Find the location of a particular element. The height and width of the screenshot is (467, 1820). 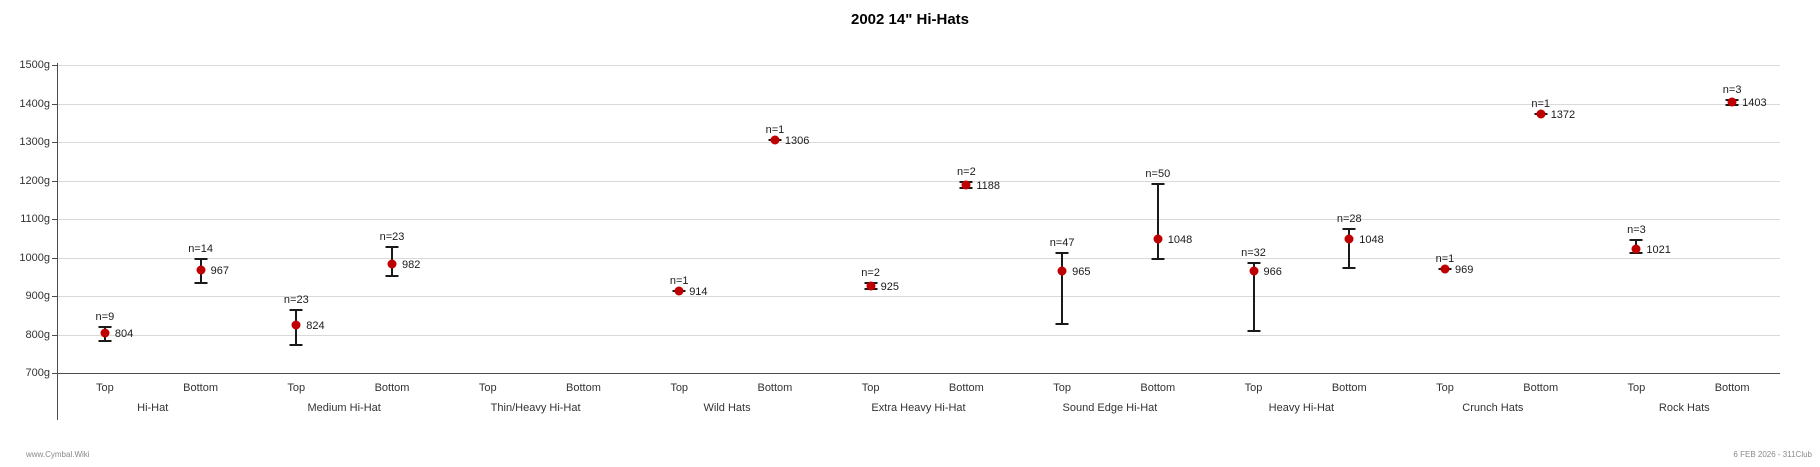

y-axis-label: 1100g is located at coordinates (35, 219).